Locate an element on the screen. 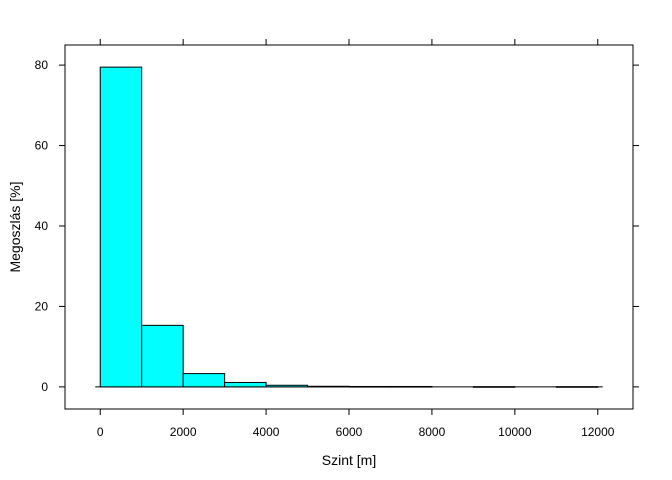 The width and height of the screenshot is (672, 480). y-tick-label: 40 is located at coordinates (42, 226).